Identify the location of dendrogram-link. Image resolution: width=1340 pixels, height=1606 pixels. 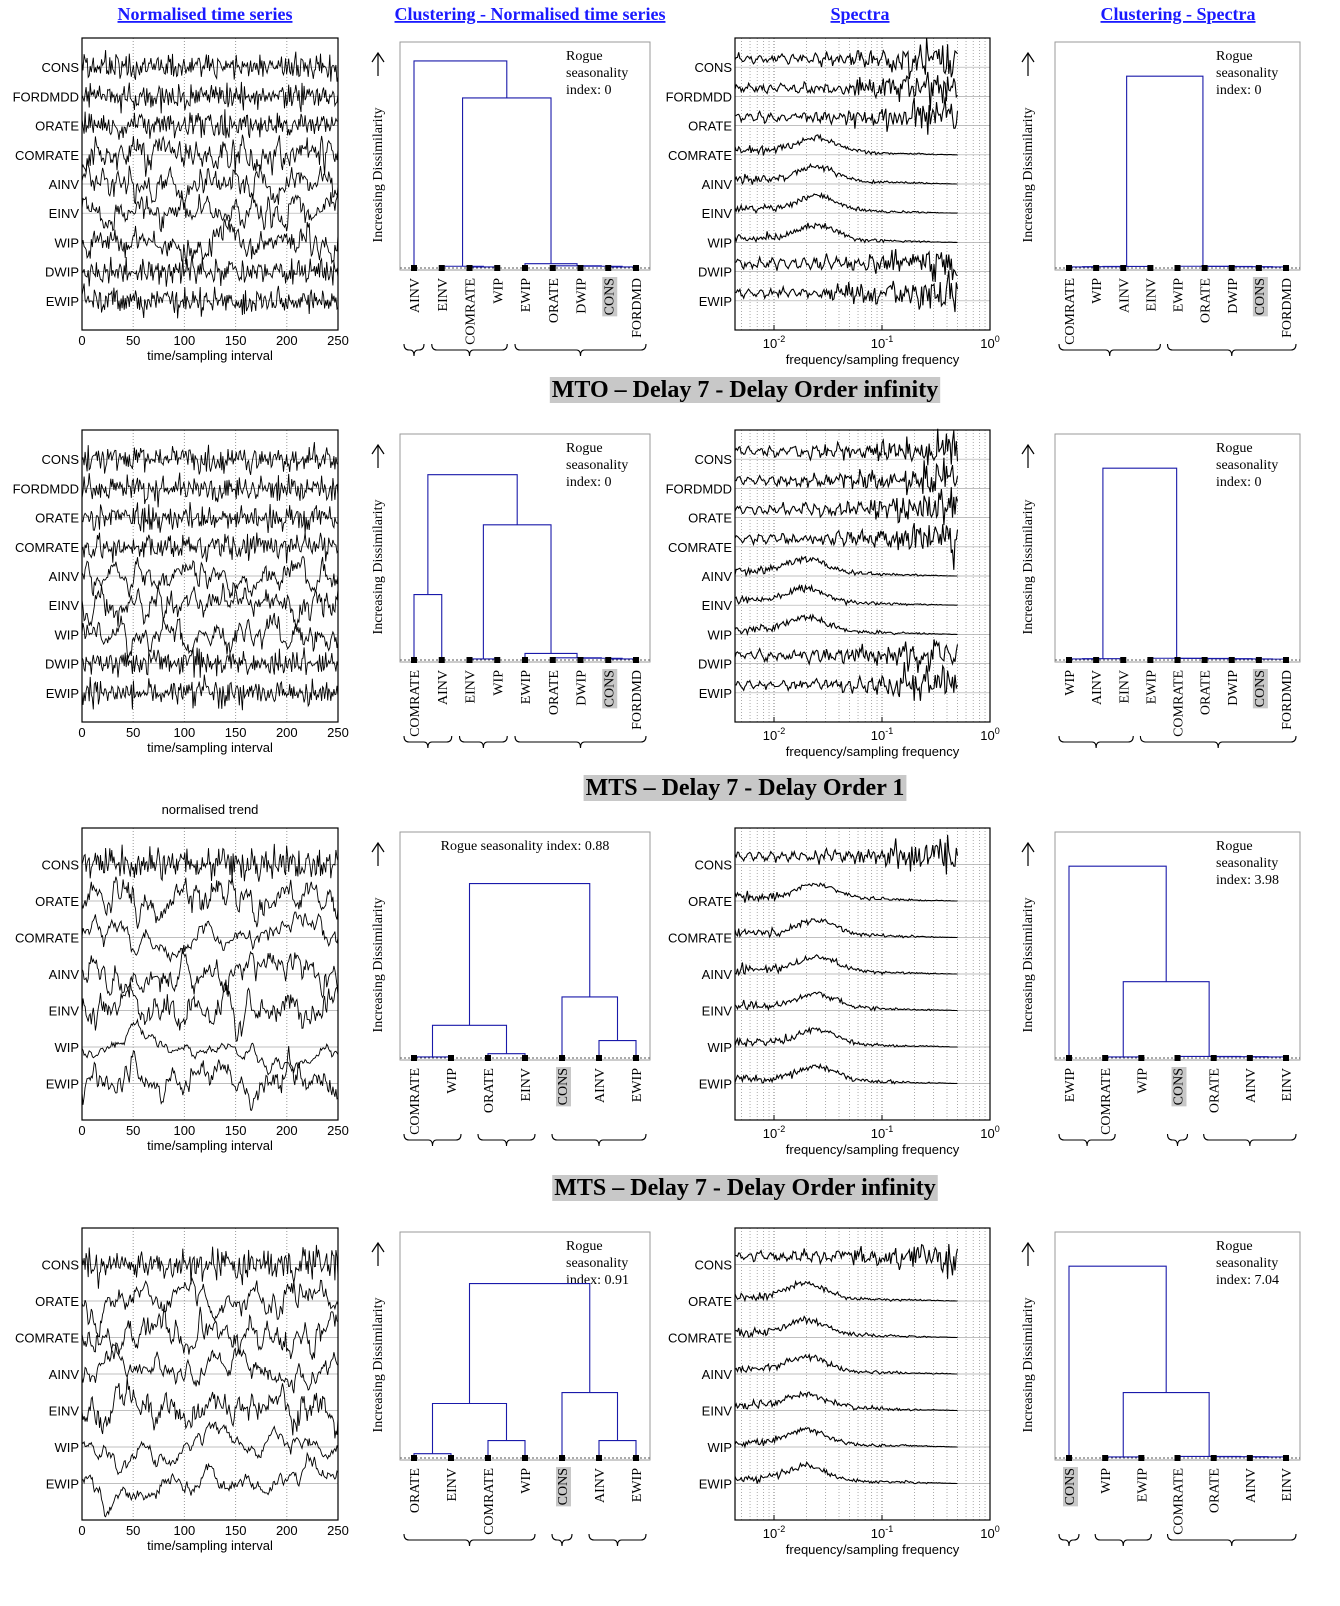
(472, 534).